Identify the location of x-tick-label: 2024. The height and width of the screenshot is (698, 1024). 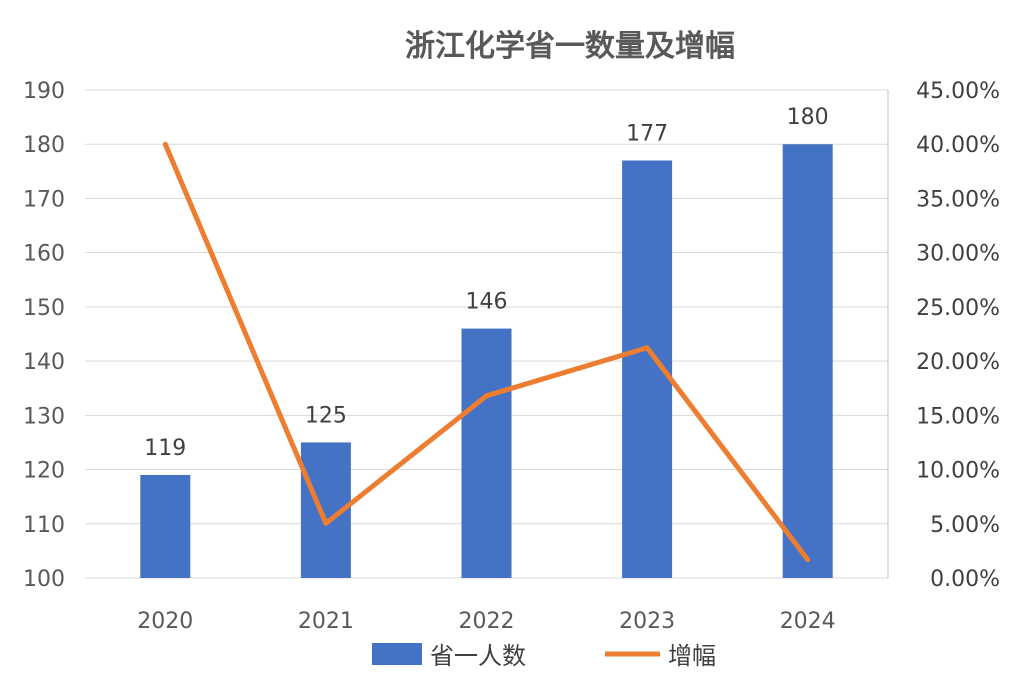
(808, 621).